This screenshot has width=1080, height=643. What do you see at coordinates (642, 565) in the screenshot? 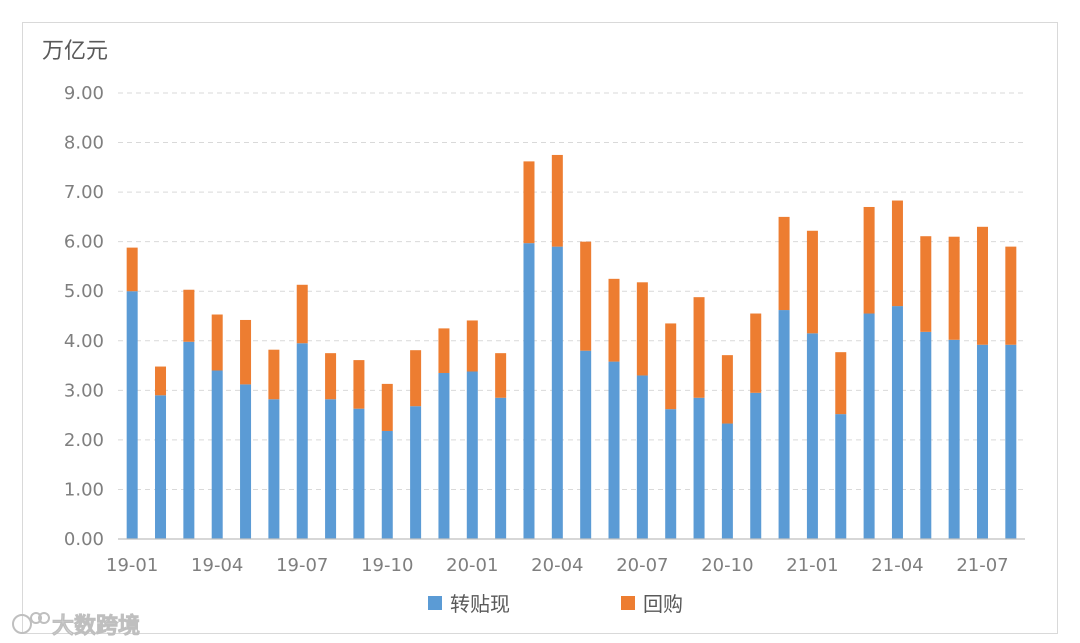
I see `x-tick-label: 20-07` at bounding box center [642, 565].